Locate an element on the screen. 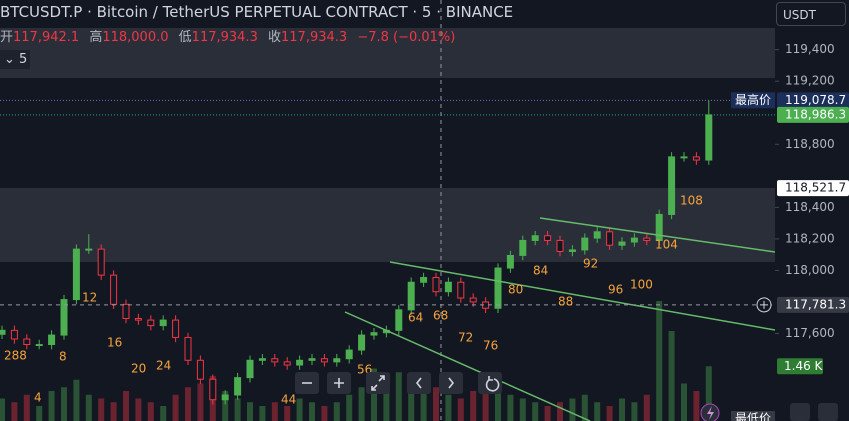  scroll-right-button is located at coordinates (451, 383).